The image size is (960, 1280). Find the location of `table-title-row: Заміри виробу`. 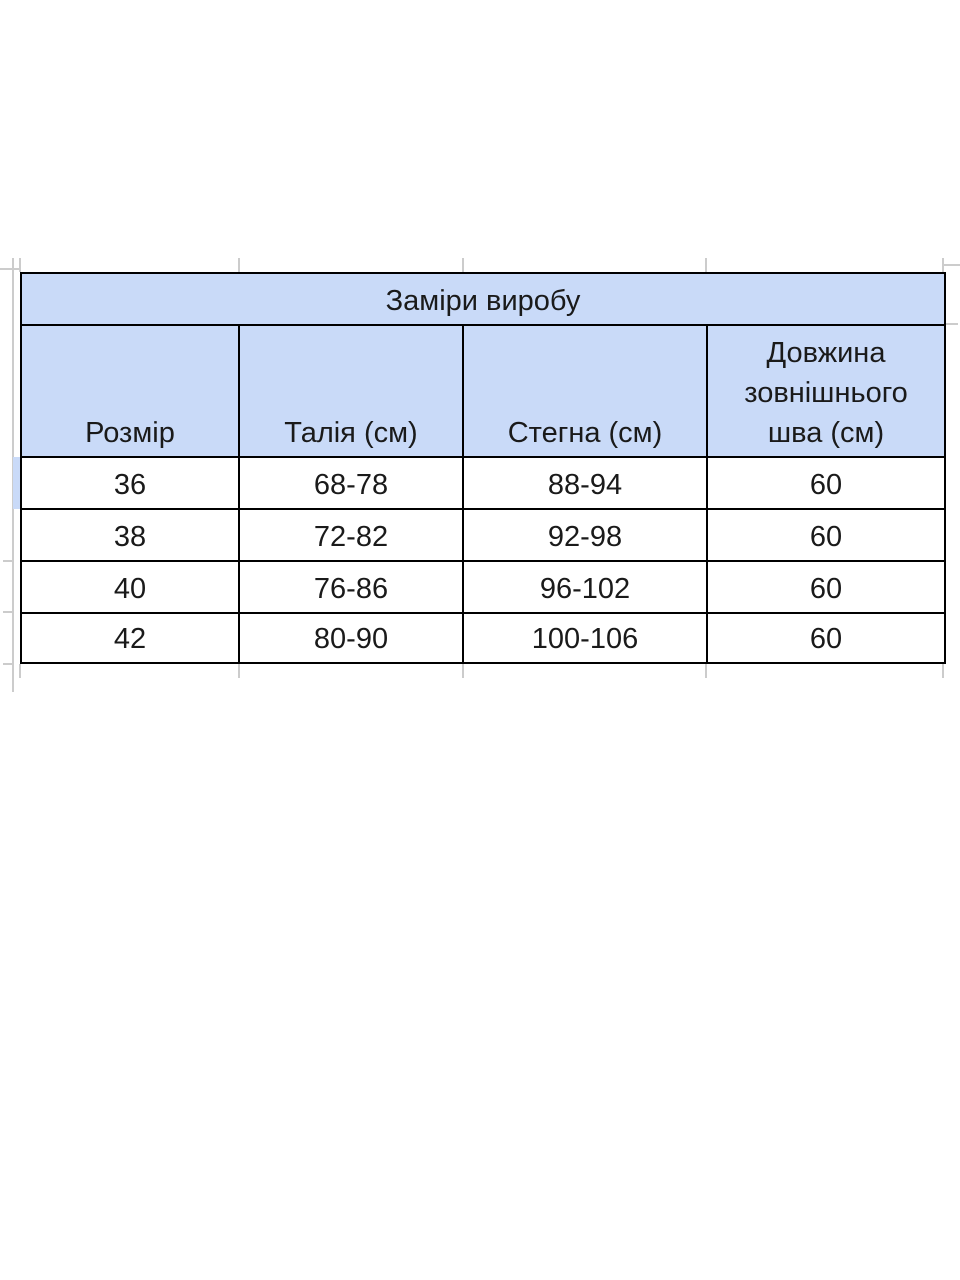

table-title-row: Заміри виробу is located at coordinates (483, 299).